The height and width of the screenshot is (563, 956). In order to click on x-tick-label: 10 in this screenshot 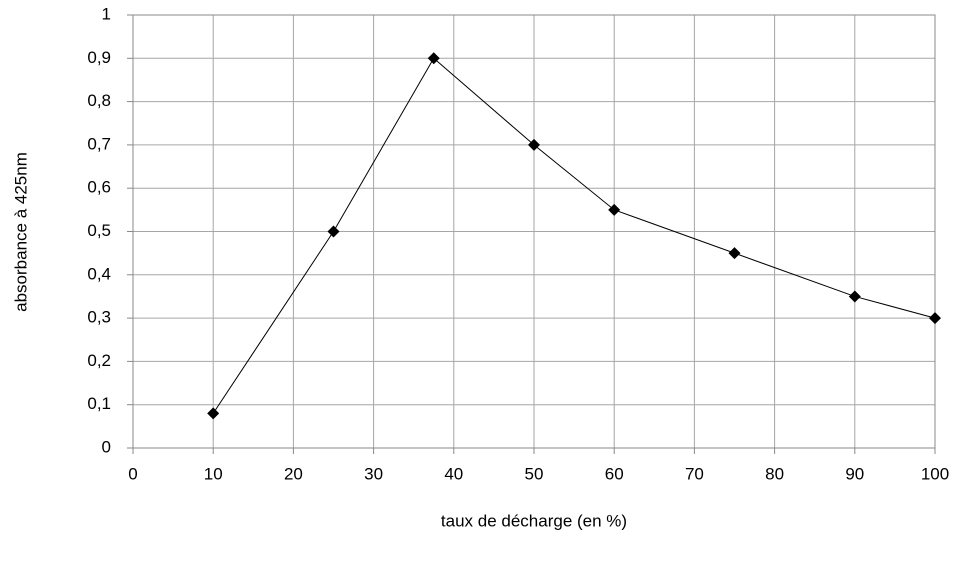, I will do `click(213, 473)`.